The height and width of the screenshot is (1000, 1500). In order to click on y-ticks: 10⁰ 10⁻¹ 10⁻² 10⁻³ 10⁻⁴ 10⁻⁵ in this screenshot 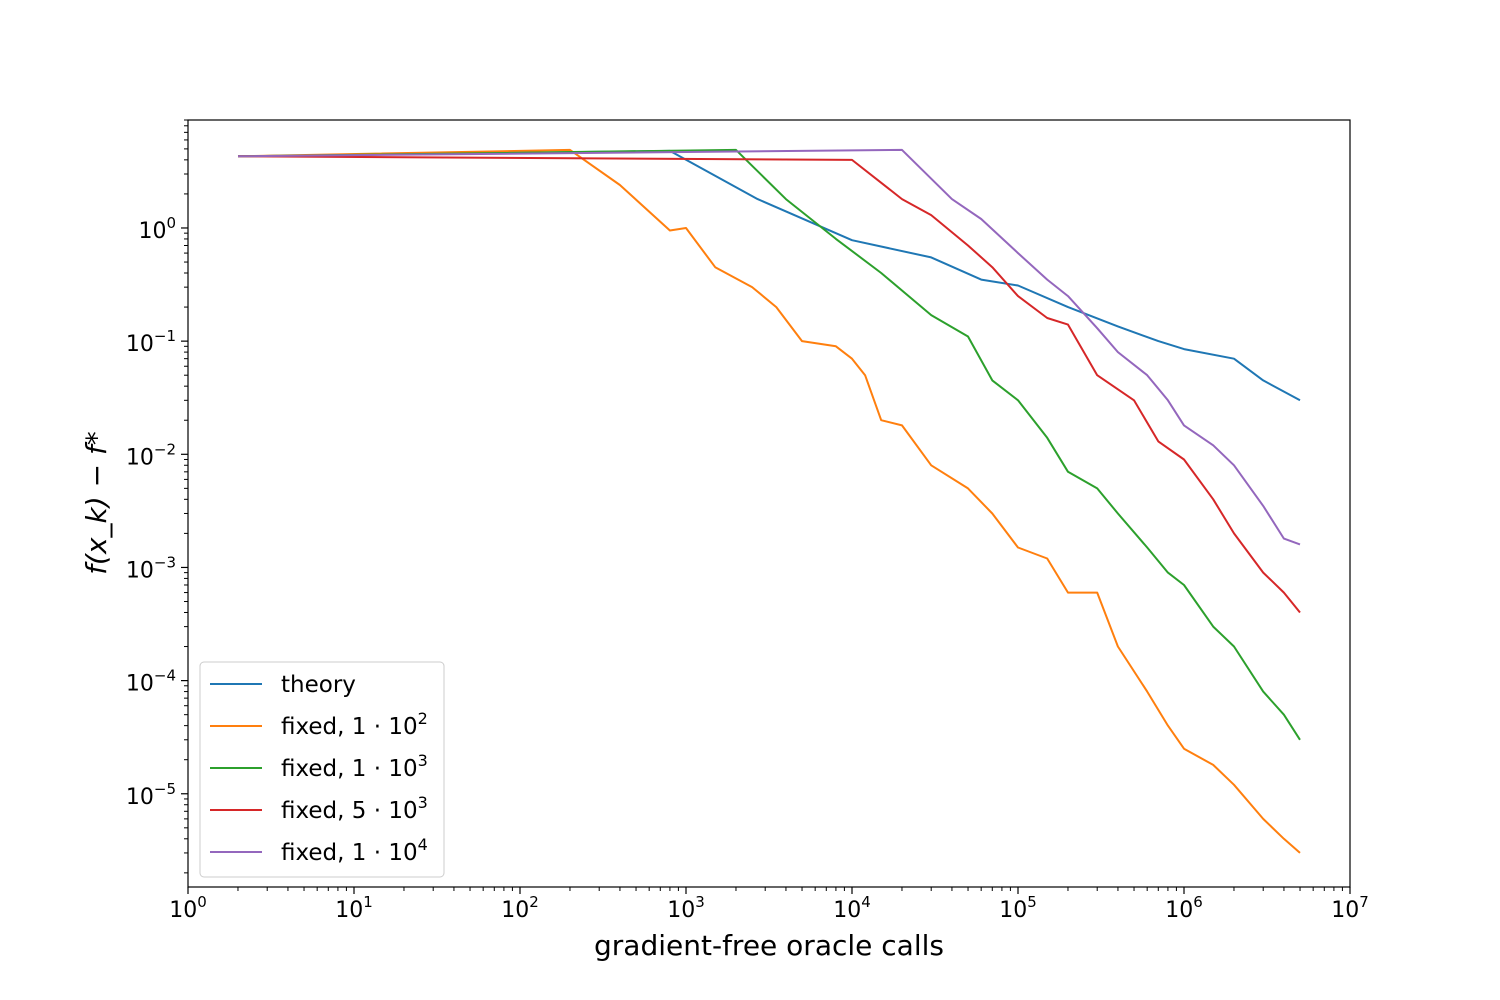, I will do `click(157, 496)`.